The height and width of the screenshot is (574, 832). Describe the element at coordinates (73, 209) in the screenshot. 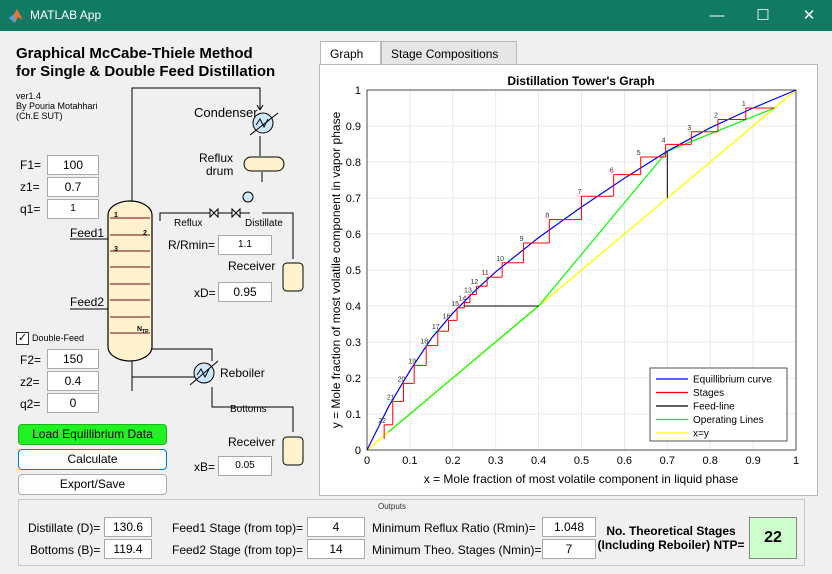

I see `q1-input: 1` at that location.